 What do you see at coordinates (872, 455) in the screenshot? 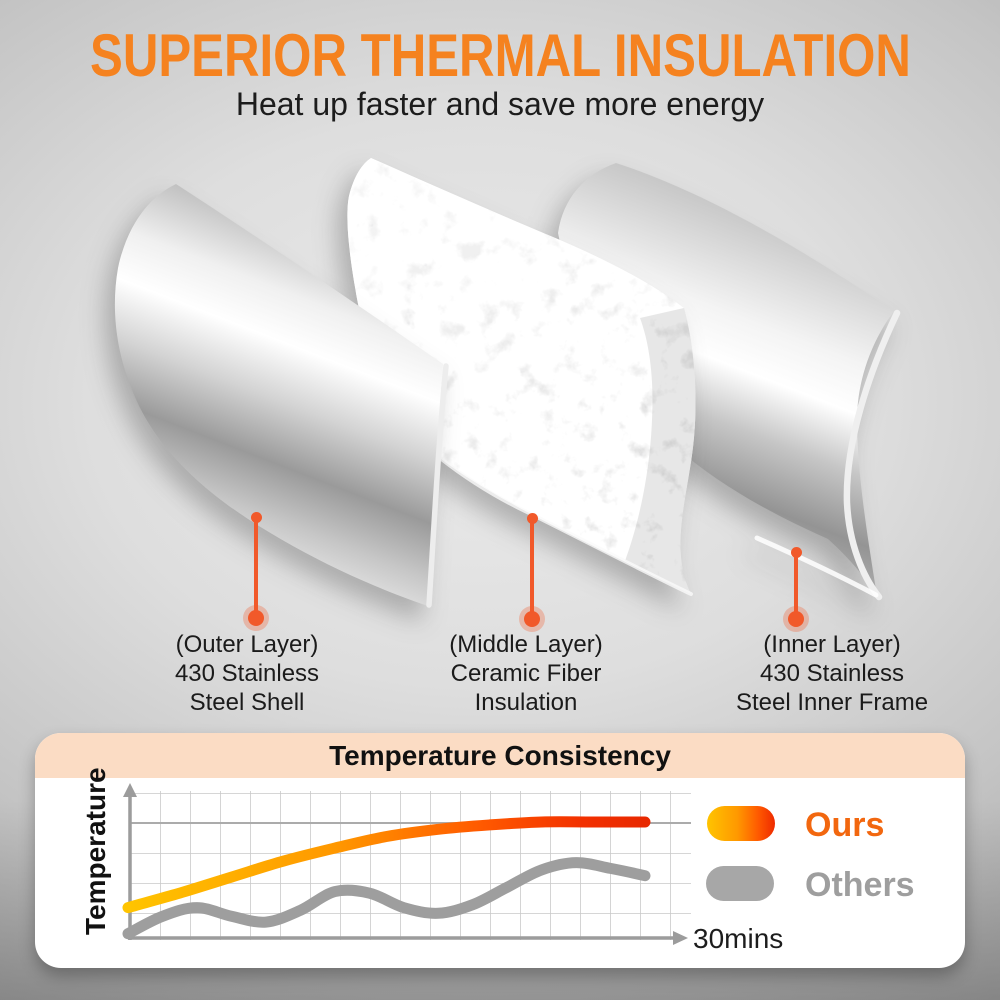
I see `inner-layer-edge-rim` at bounding box center [872, 455].